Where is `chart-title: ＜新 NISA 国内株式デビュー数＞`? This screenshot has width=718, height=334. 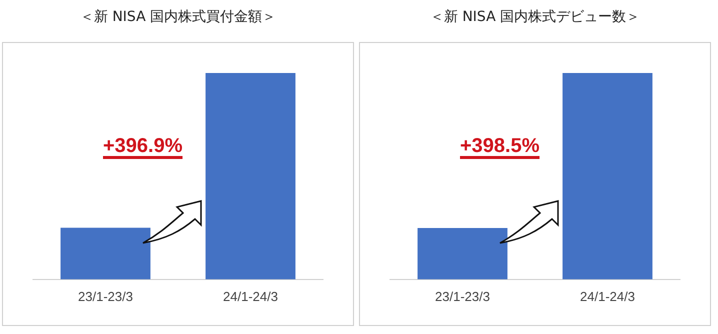 chart-title: ＜新 NISA 国内株式デビュー数＞ is located at coordinates (535, 17).